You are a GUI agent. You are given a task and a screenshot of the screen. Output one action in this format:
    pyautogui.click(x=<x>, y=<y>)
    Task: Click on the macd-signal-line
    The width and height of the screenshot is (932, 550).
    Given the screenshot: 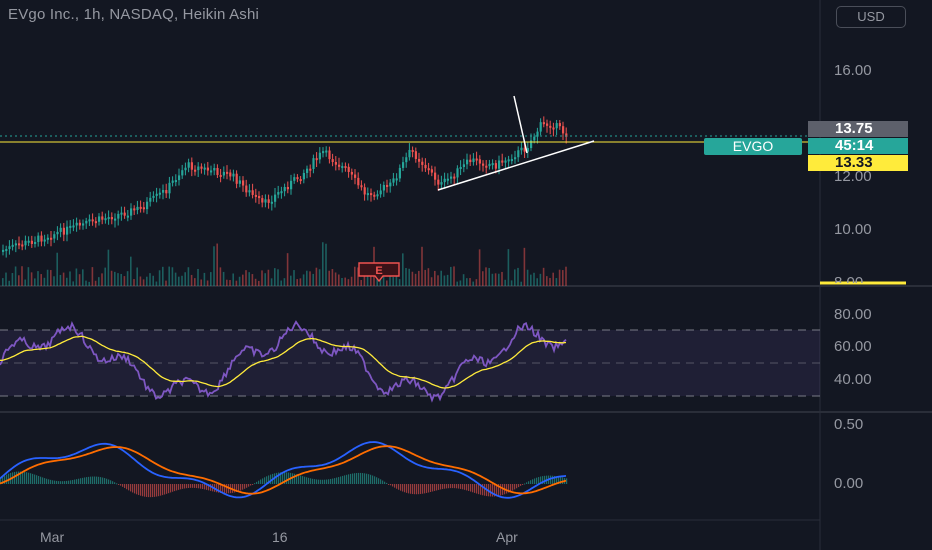 What is the action you would take?
    pyautogui.click(x=283, y=470)
    